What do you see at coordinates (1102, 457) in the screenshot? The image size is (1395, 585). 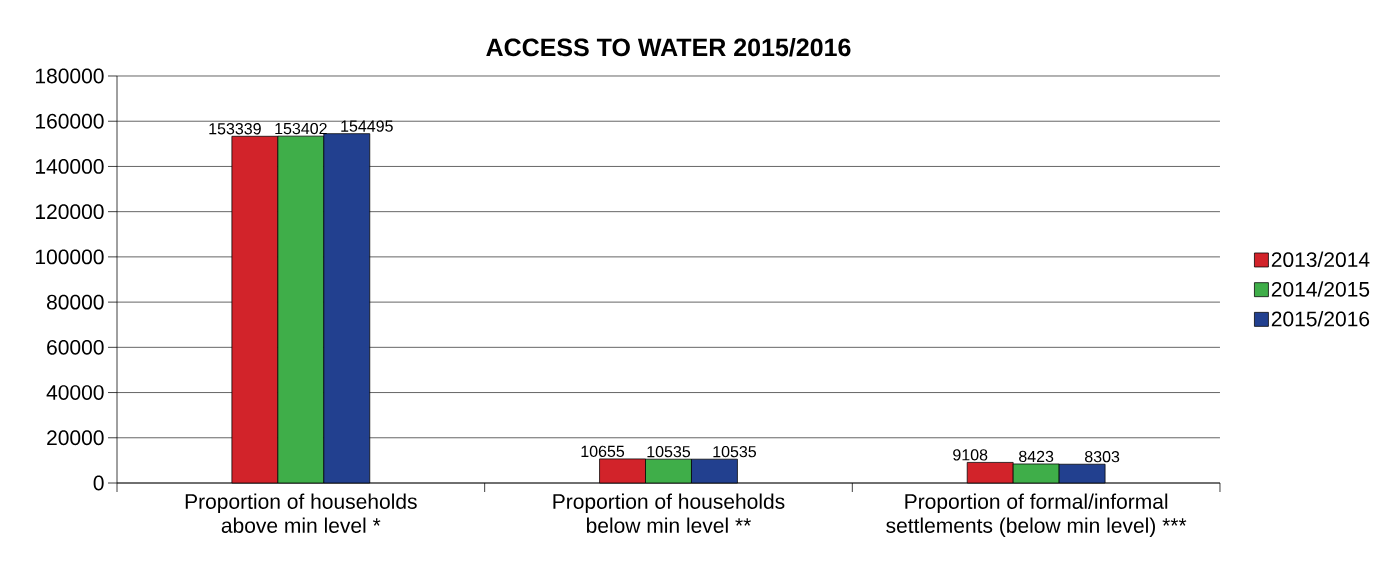 I see `data-label: 8303` at bounding box center [1102, 457].